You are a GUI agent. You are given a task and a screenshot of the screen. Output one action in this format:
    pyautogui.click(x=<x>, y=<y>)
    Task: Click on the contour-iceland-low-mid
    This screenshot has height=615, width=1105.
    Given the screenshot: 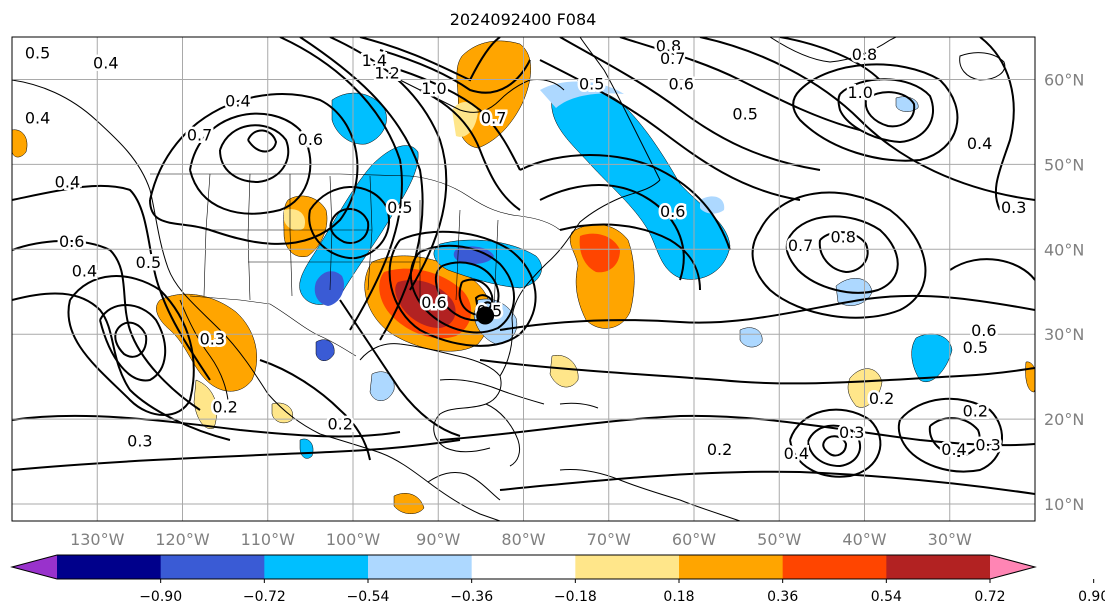 What is the action you would take?
    pyautogui.click(x=886, y=111)
    